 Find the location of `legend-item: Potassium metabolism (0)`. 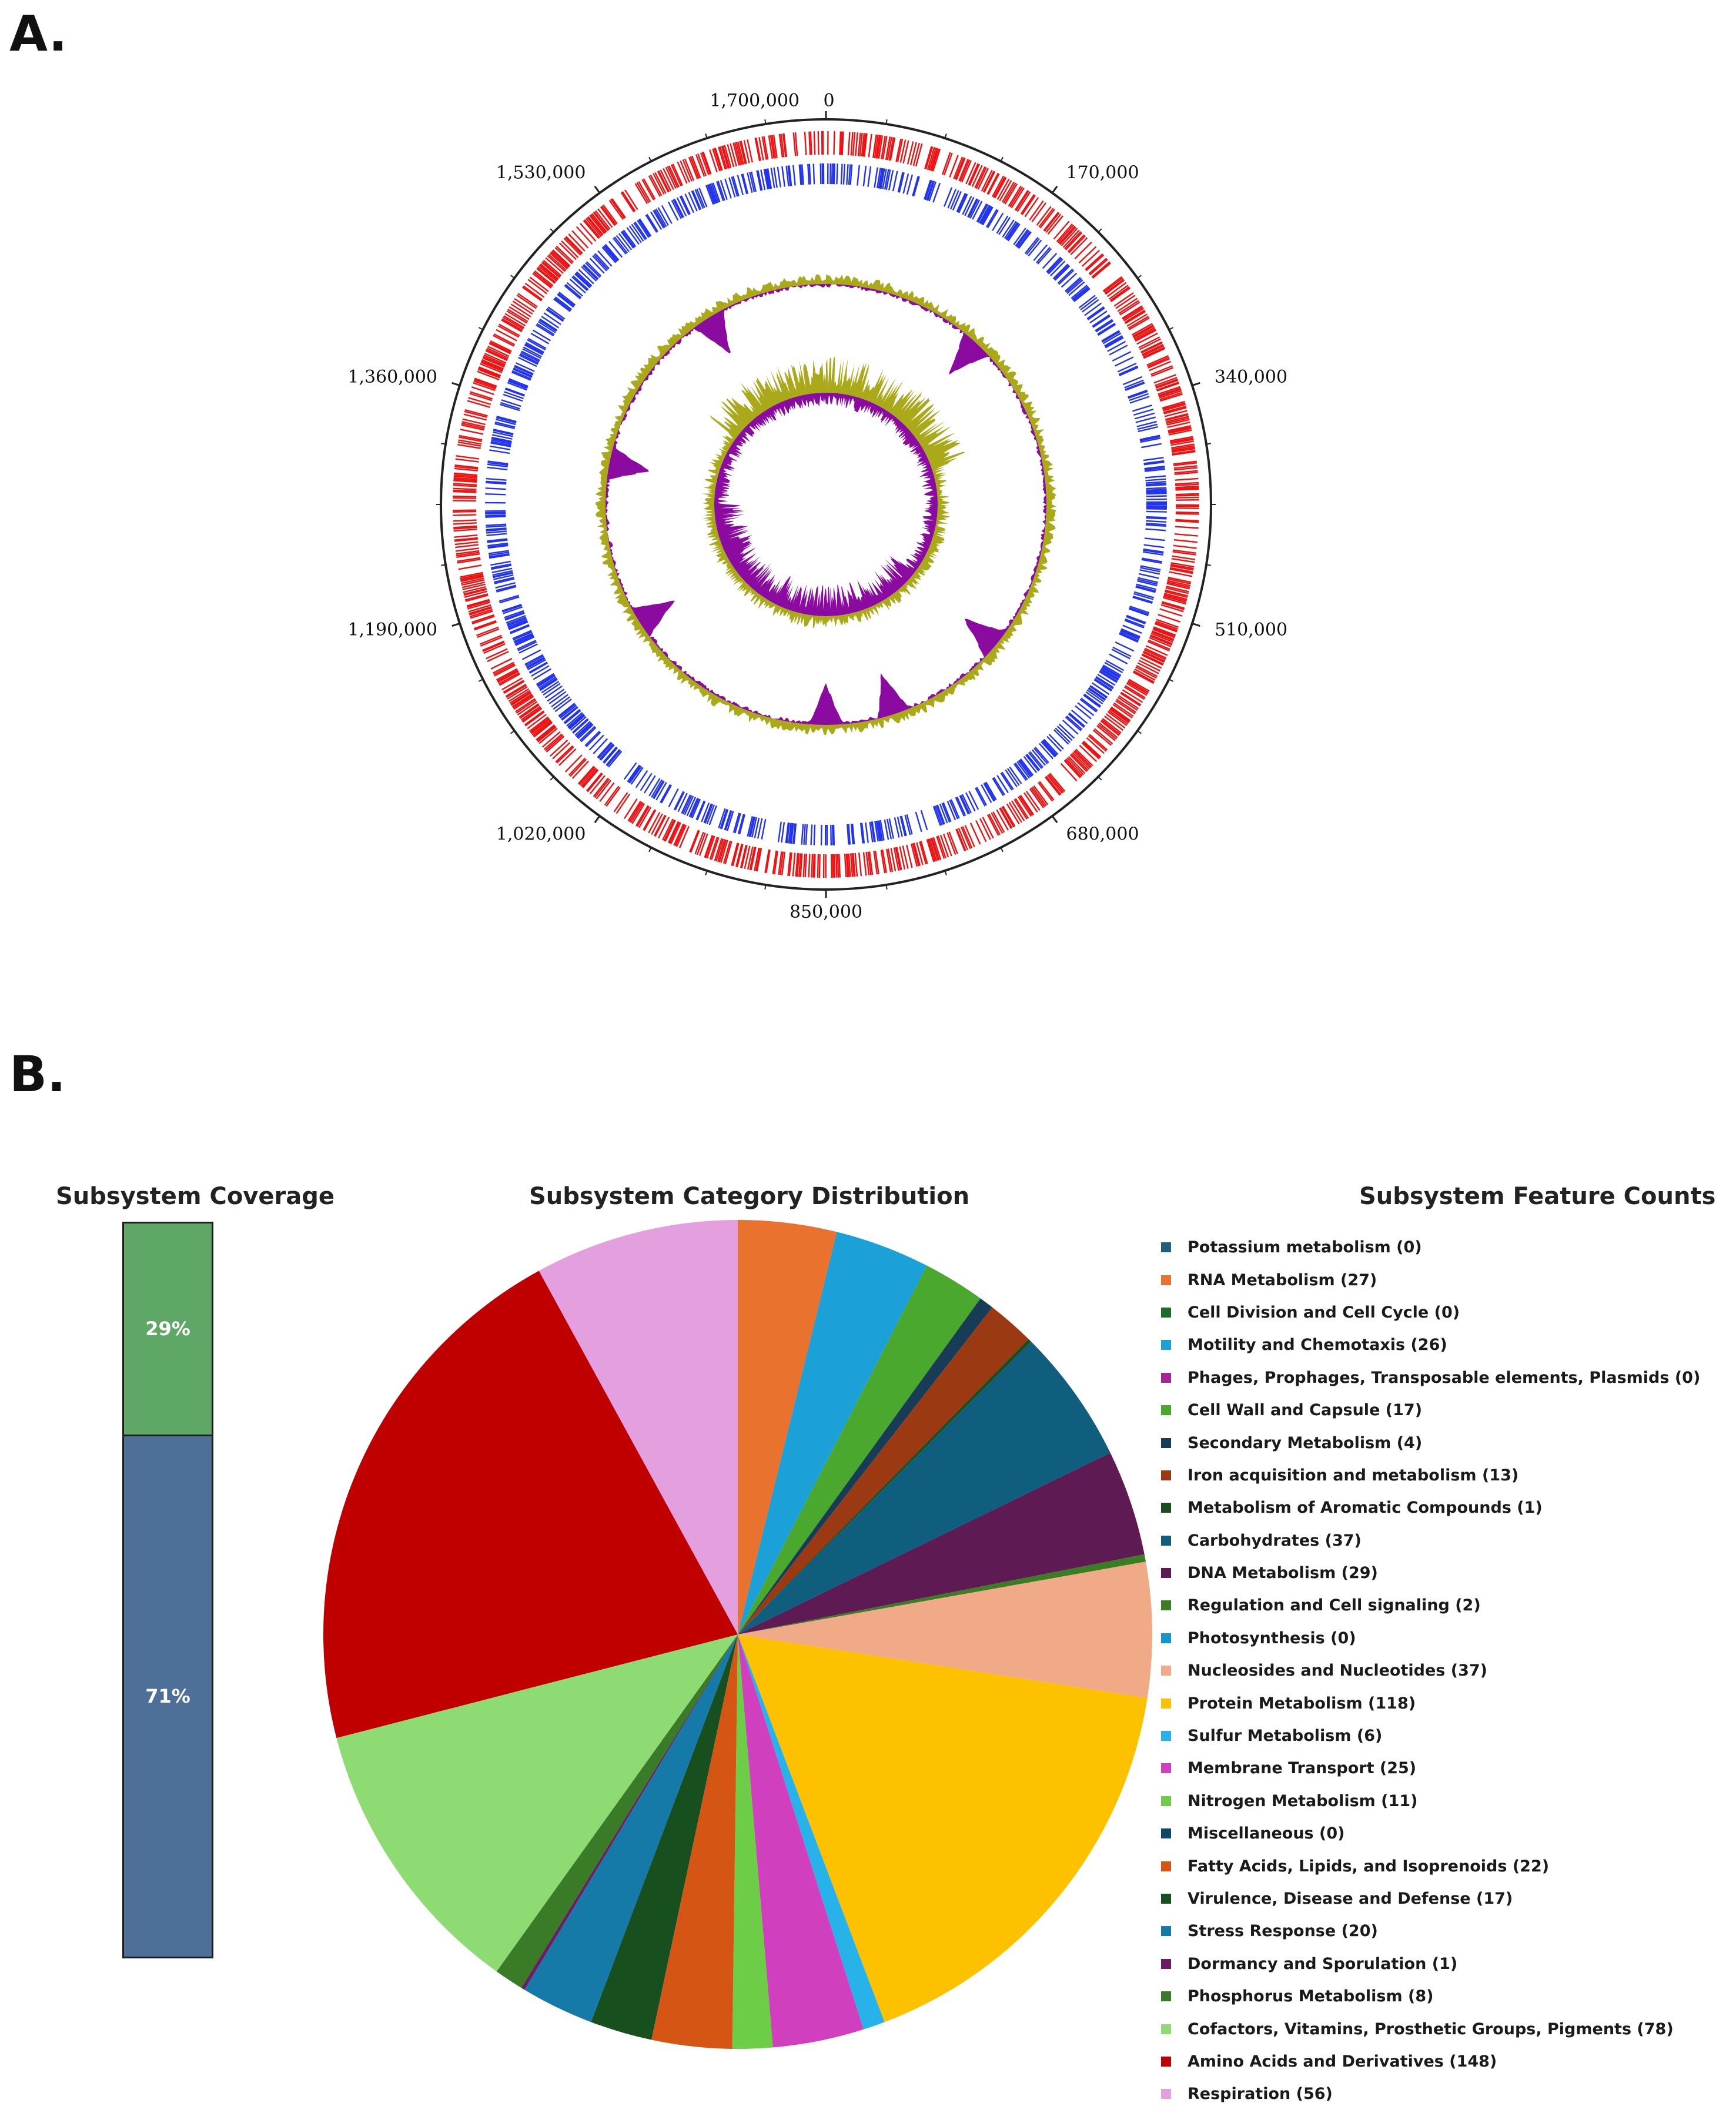

legend-item: Potassium metabolism (0) is located at coordinates (1443, 1247).